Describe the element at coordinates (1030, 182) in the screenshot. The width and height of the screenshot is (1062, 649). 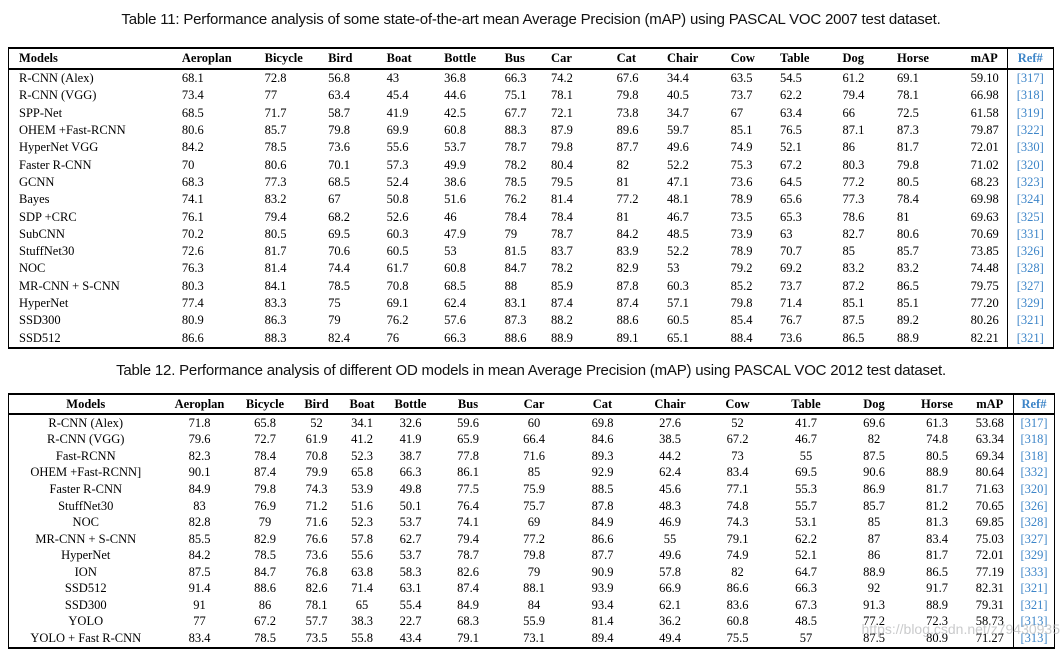
I see `reference-link: [323]` at that location.